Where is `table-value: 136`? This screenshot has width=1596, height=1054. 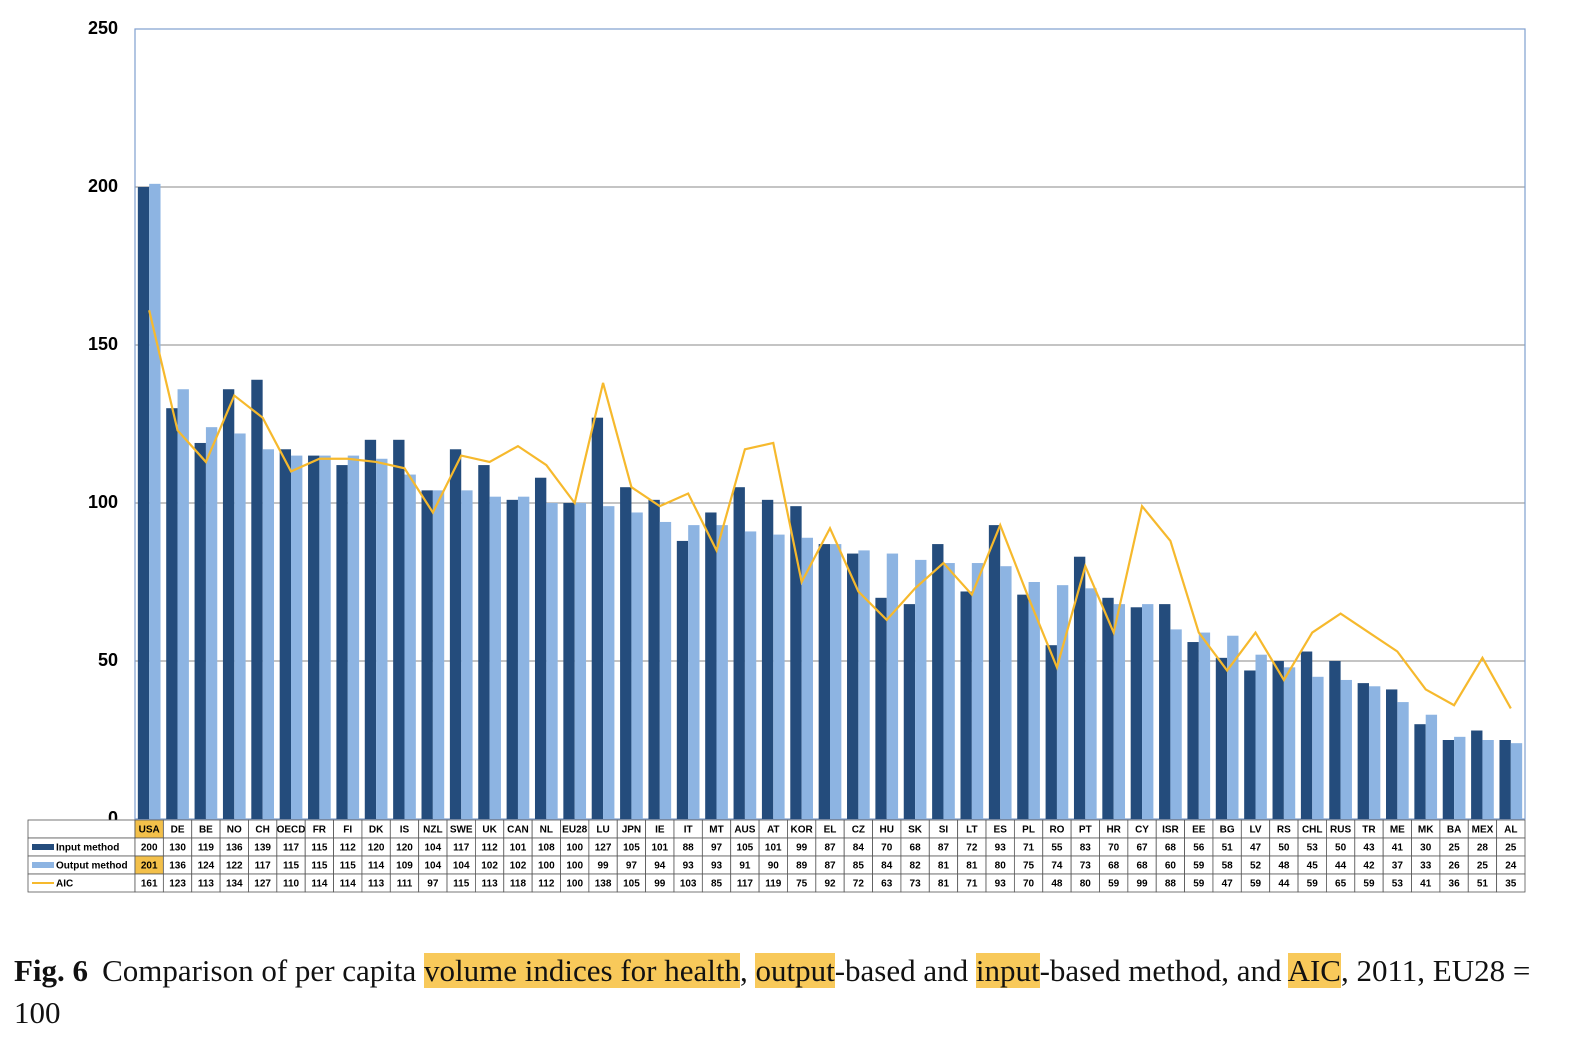 table-value: 136 is located at coordinates (177, 866).